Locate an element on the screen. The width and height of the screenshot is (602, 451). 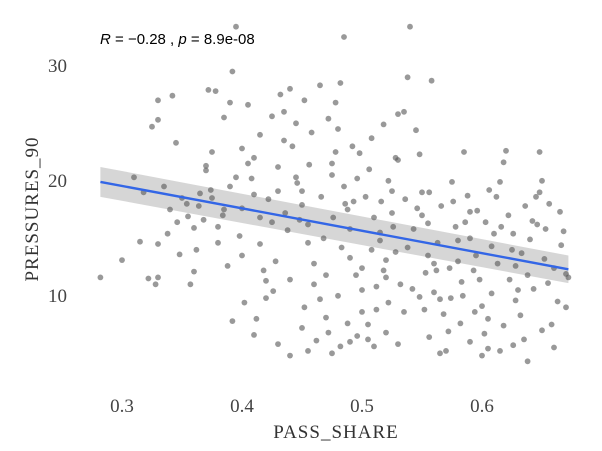
x-tick-label: 0.3 is located at coordinates (122, 406).